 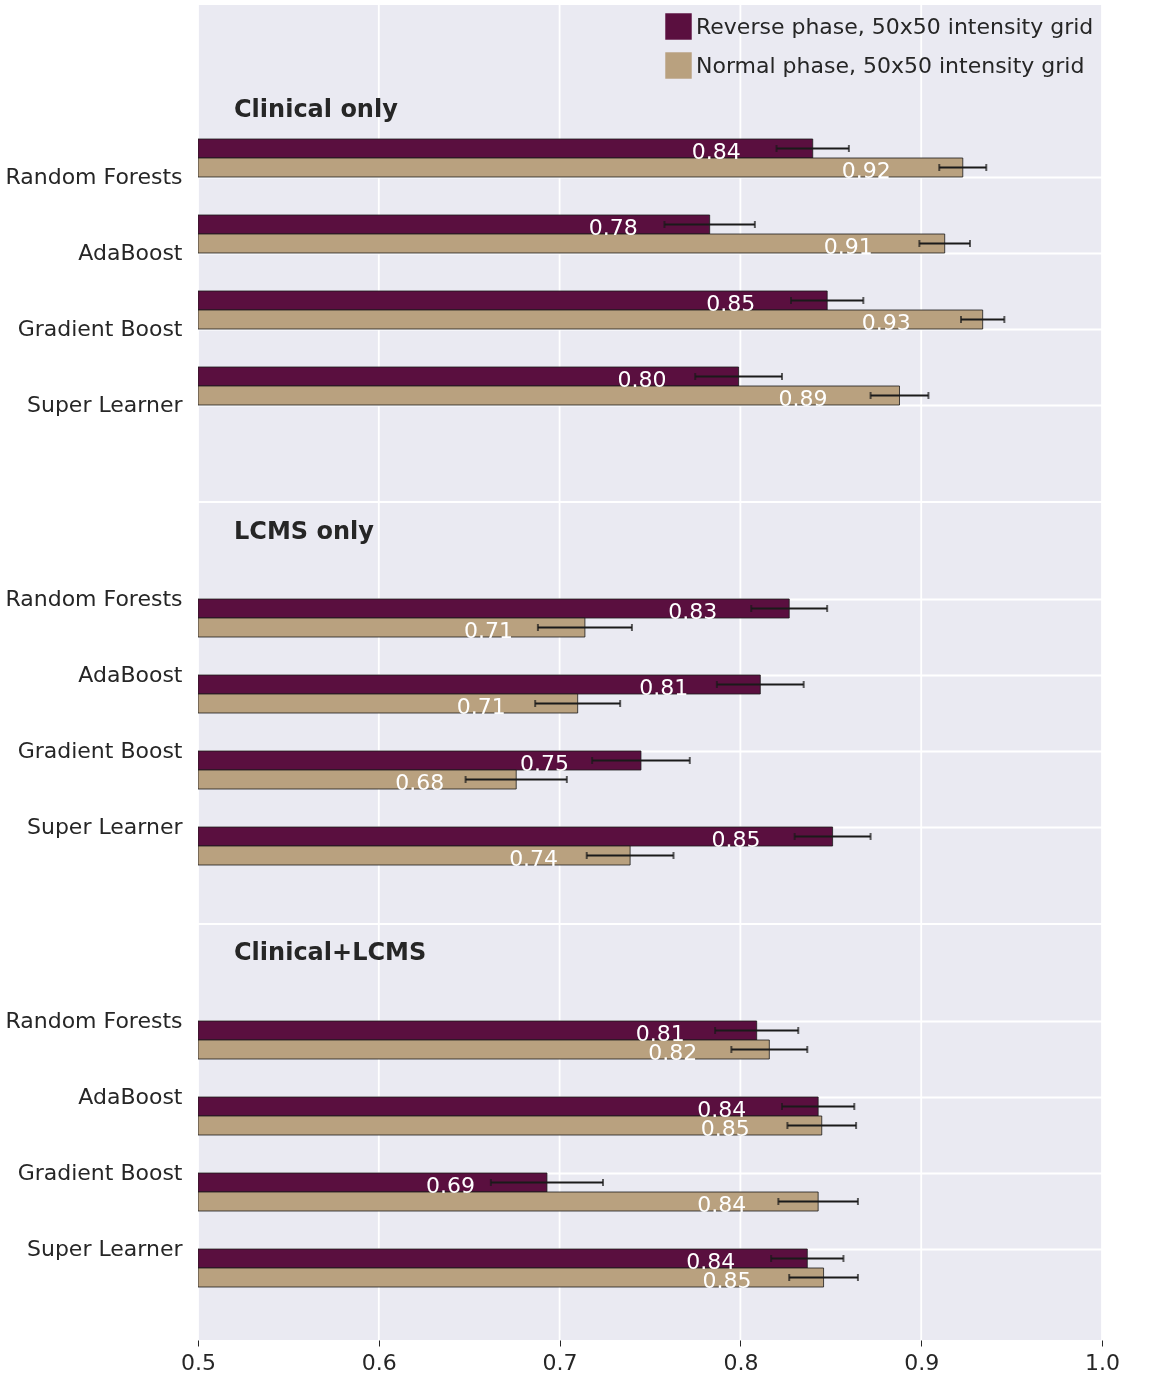 What do you see at coordinates (534, 858) in the screenshot?
I see `data-label: 0.74` at bounding box center [534, 858].